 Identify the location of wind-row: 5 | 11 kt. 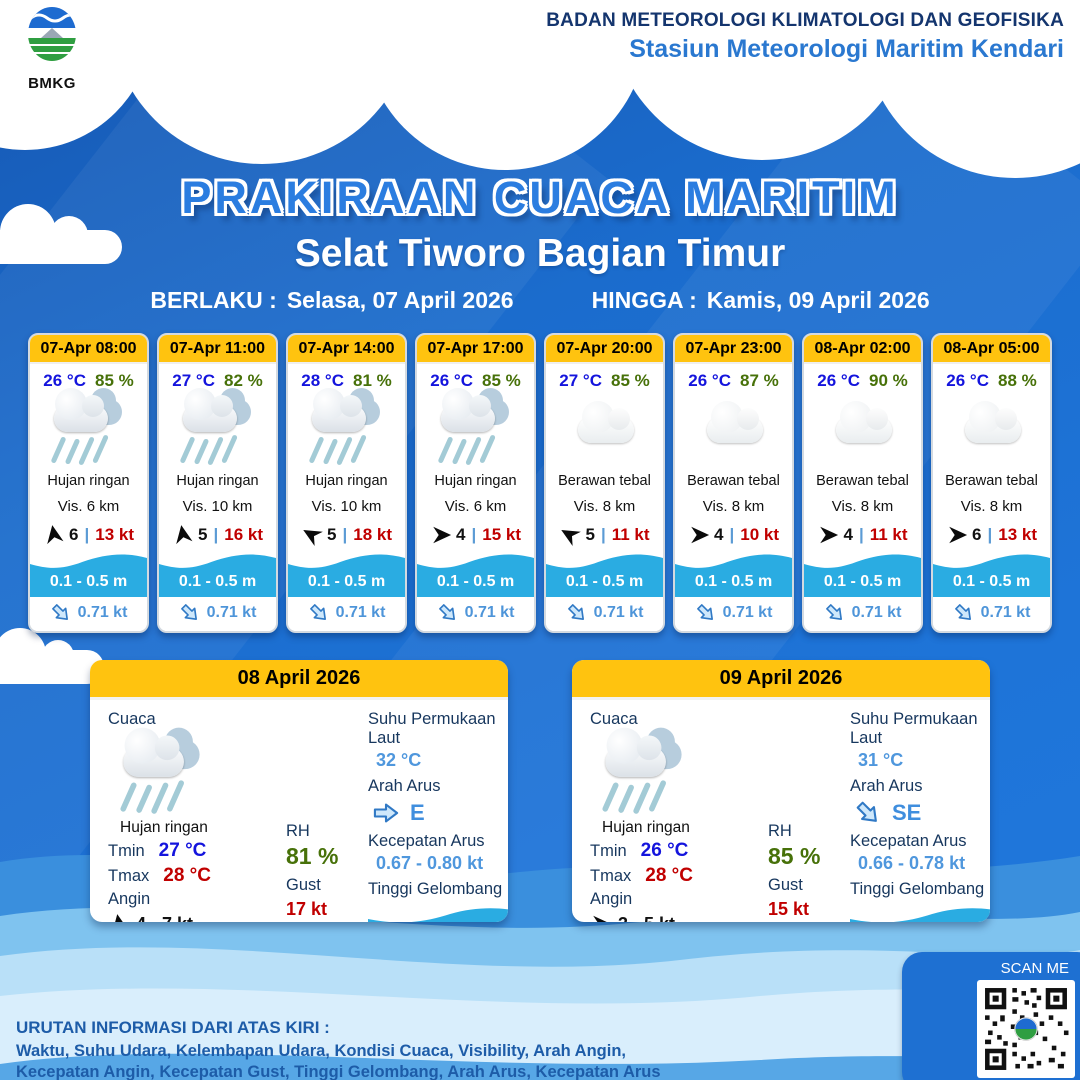
(604, 531).